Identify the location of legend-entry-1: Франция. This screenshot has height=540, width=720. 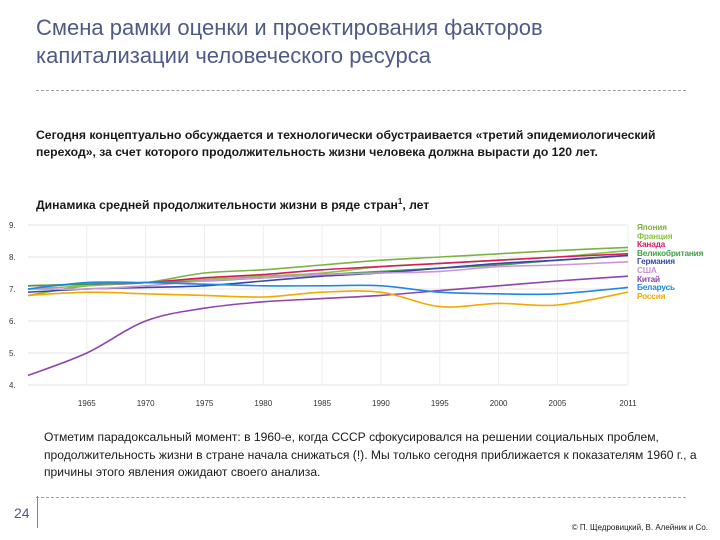
(655, 236).